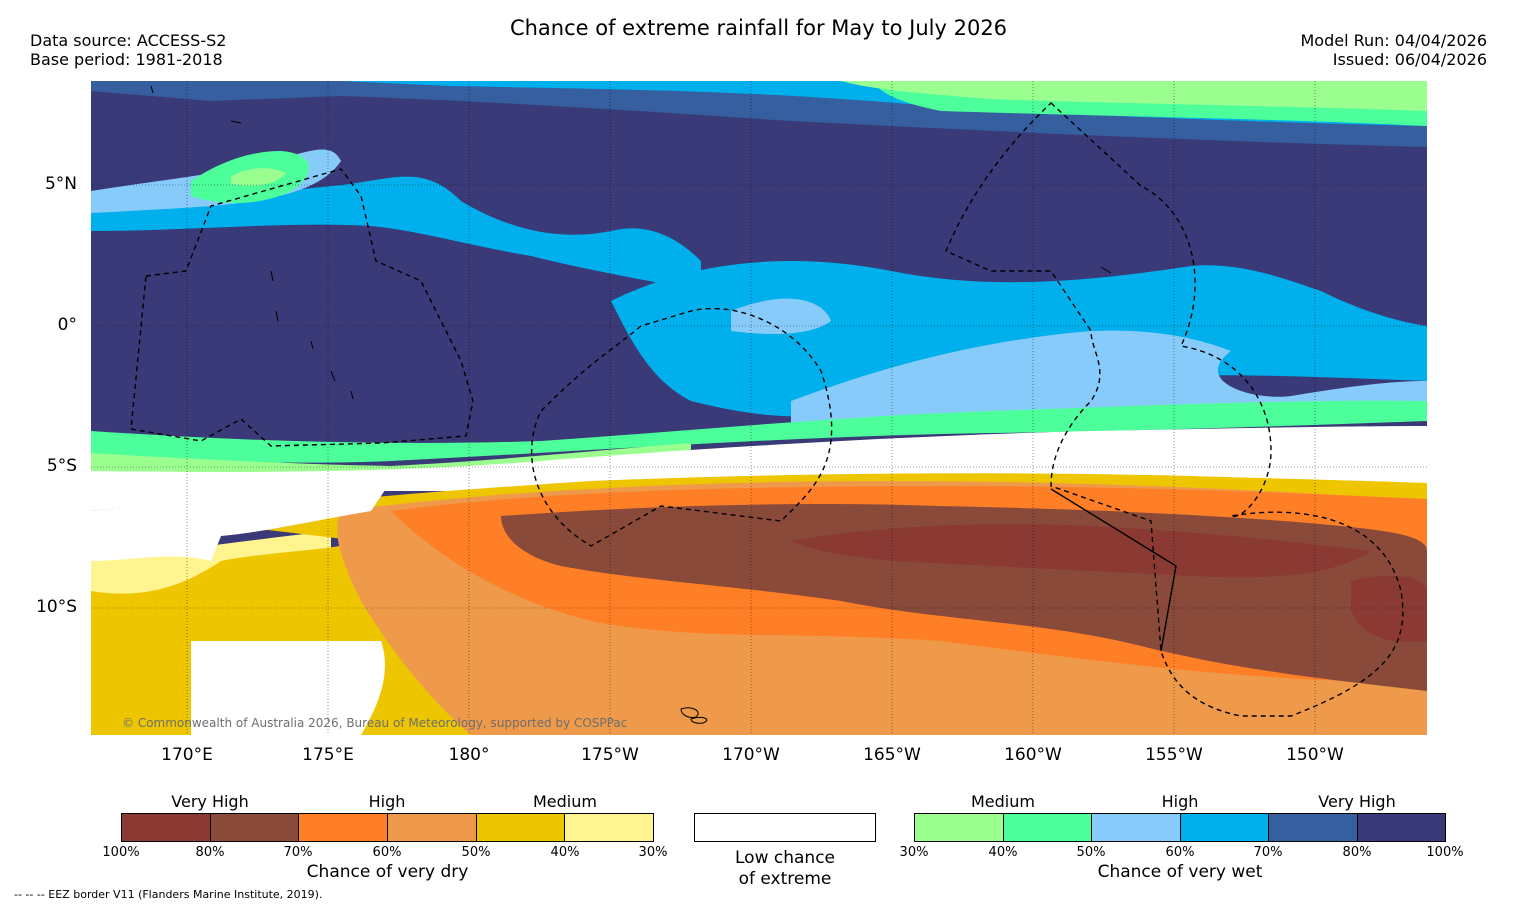 Image resolution: width=1517 pixels, height=908 pixels. Describe the element at coordinates (1003, 801) in the screenshot. I see `wet-level-medium: Medium` at that location.